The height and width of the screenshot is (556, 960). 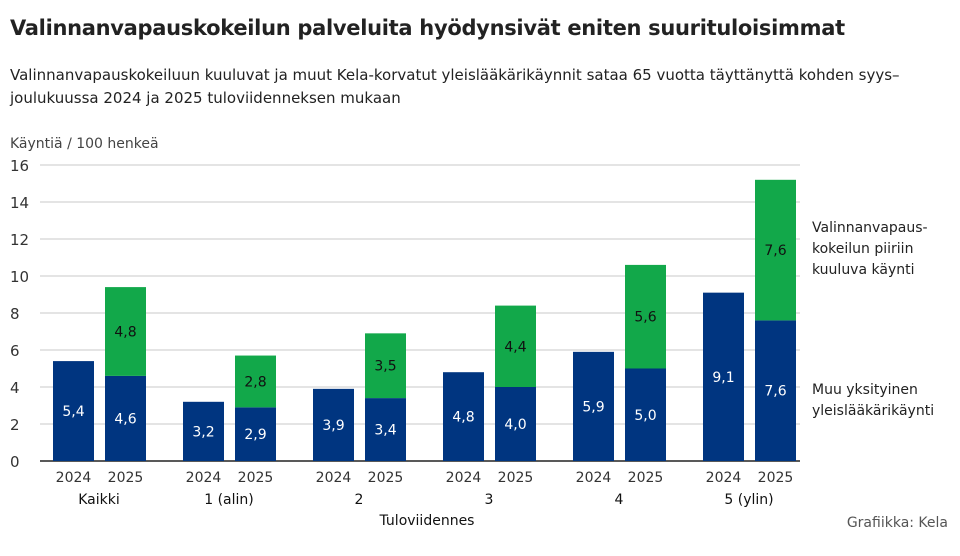 I want to click on y-tick-label: 4, so click(x=15, y=388).